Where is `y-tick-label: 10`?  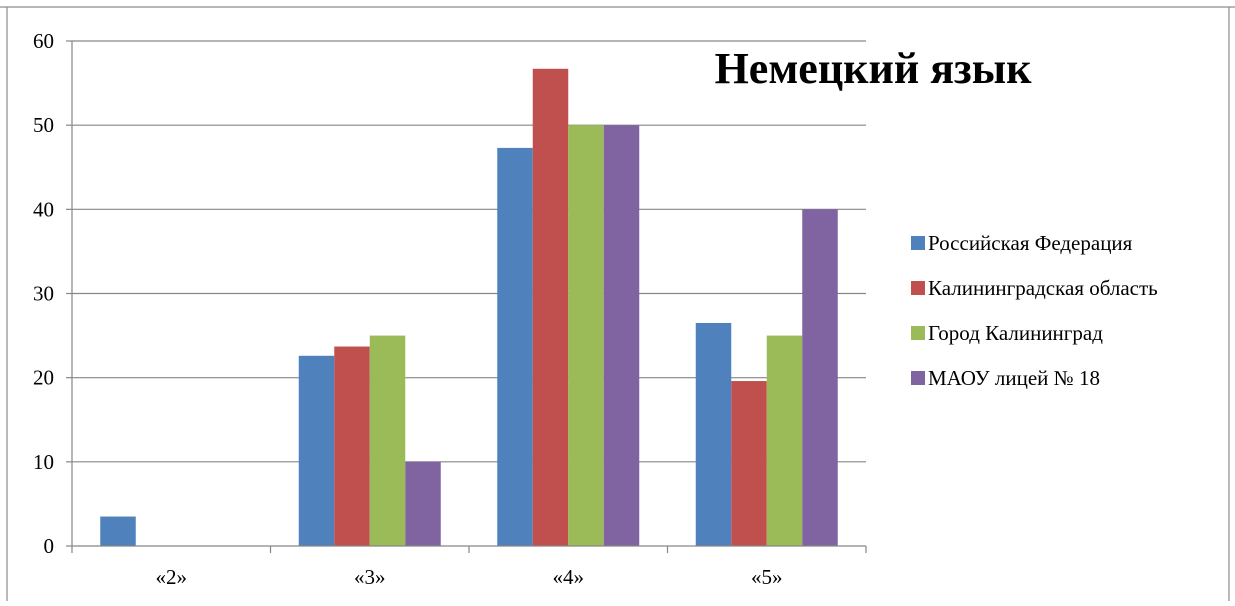
y-tick-label: 10 is located at coordinates (43, 462).